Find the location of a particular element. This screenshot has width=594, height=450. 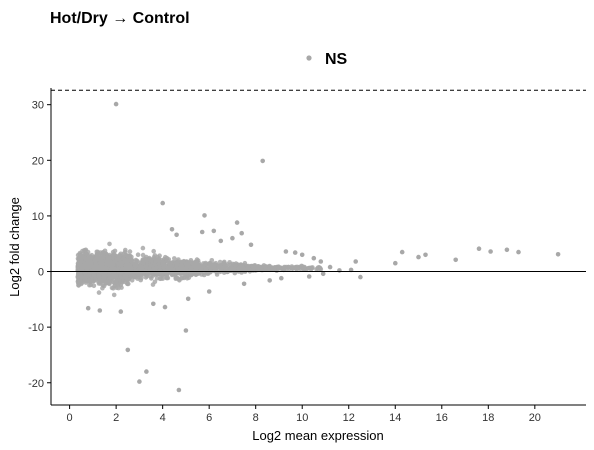

x-tick-label: 2 is located at coordinates (116, 418).